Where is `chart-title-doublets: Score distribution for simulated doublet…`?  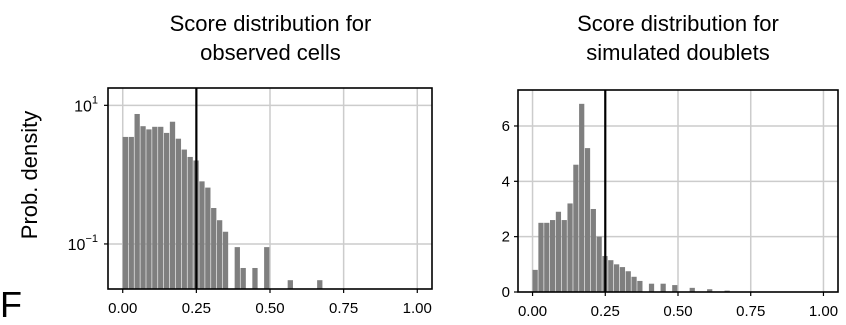 chart-title-doublets: Score distribution for simulated doublet… is located at coordinates (678, 38).